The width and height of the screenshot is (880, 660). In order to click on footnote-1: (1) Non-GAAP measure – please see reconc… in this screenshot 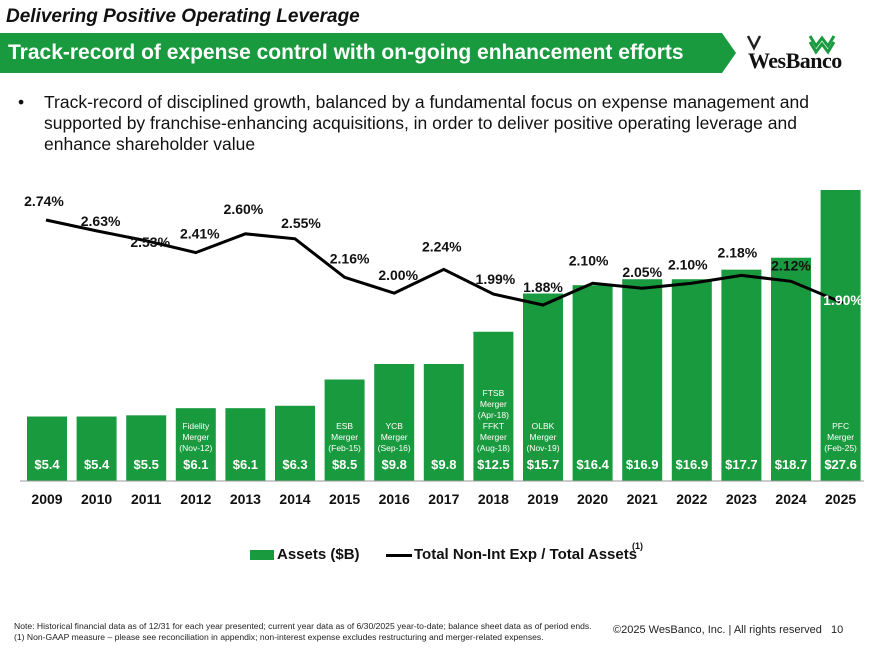, I will do `click(279, 637)`.